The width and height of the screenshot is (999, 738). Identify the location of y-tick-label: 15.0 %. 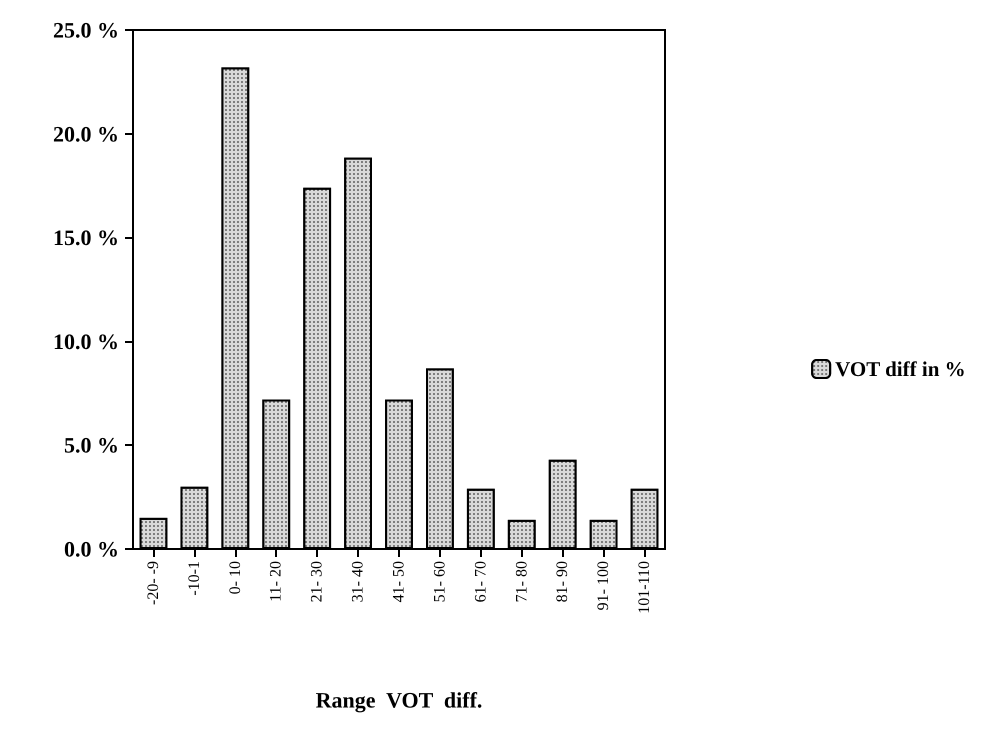
(86, 237).